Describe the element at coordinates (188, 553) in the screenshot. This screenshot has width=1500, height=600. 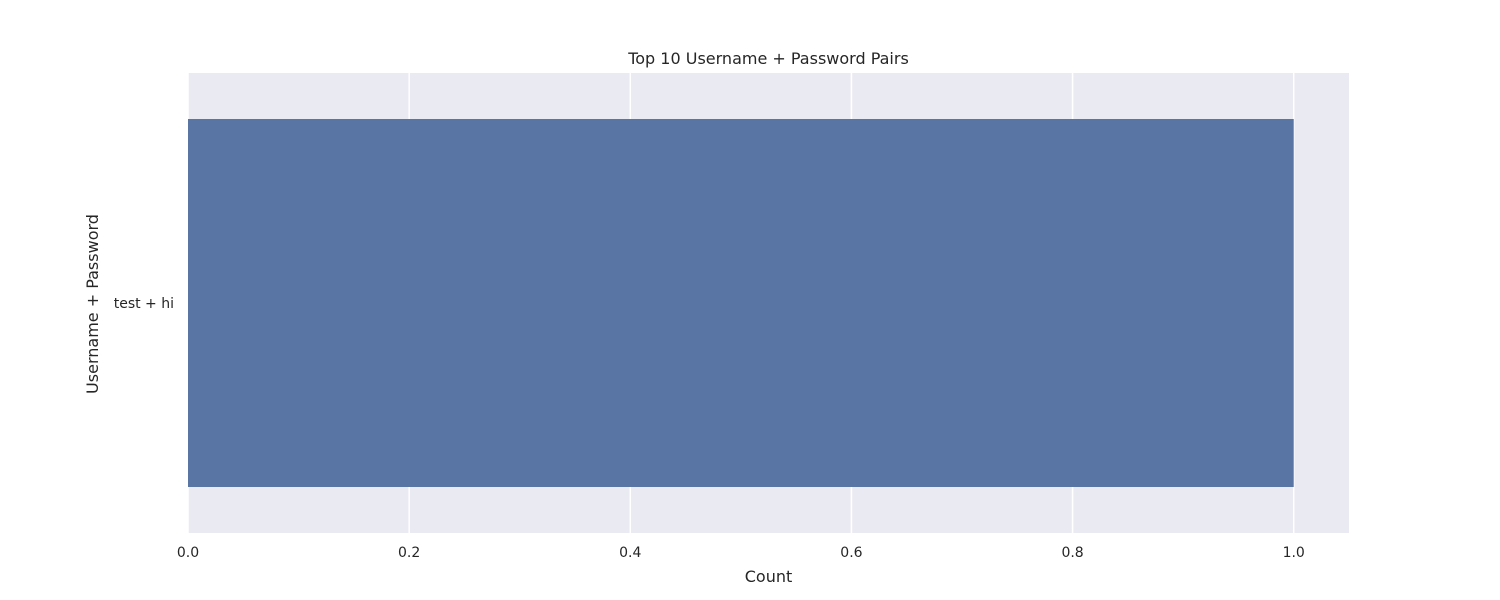
I see `x-tick-label: 0.0` at that location.